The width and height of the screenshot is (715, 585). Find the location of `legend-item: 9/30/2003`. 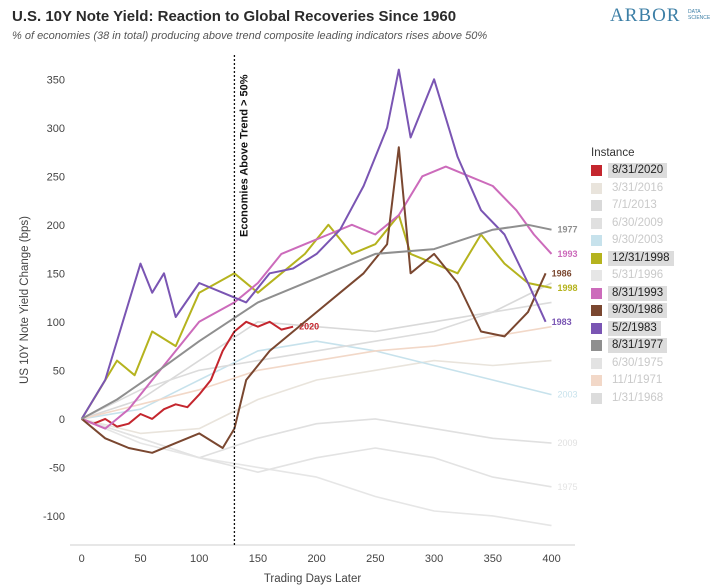

legend-item: 9/30/2003 is located at coordinates (651, 241).